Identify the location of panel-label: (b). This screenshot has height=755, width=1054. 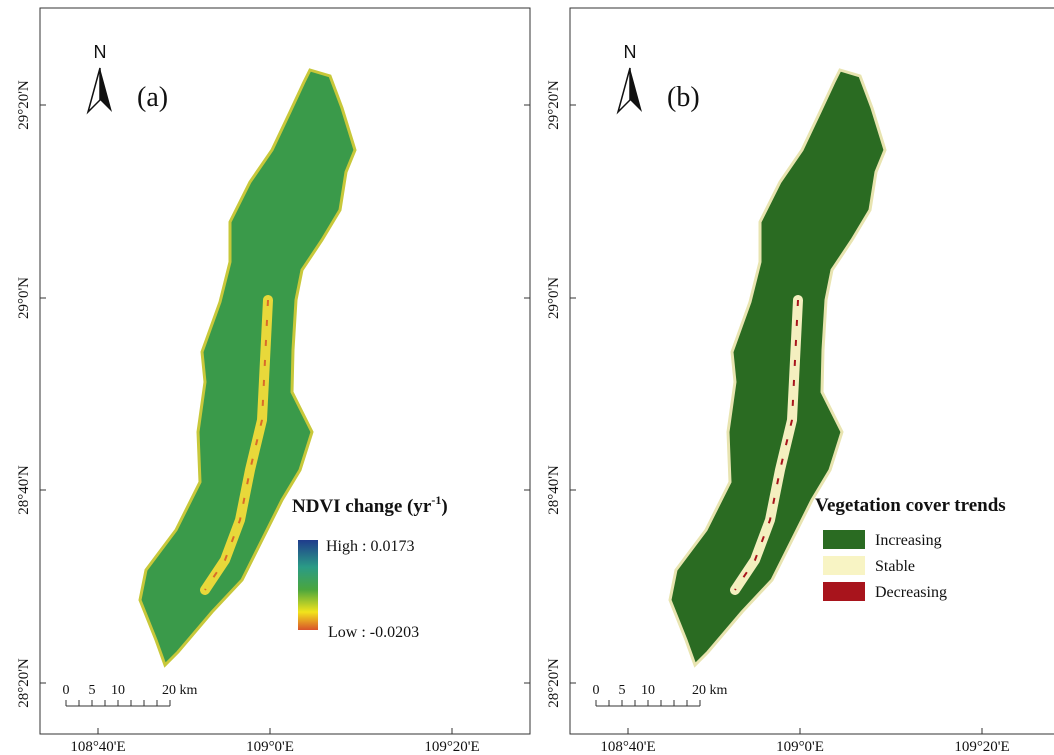
(683, 97).